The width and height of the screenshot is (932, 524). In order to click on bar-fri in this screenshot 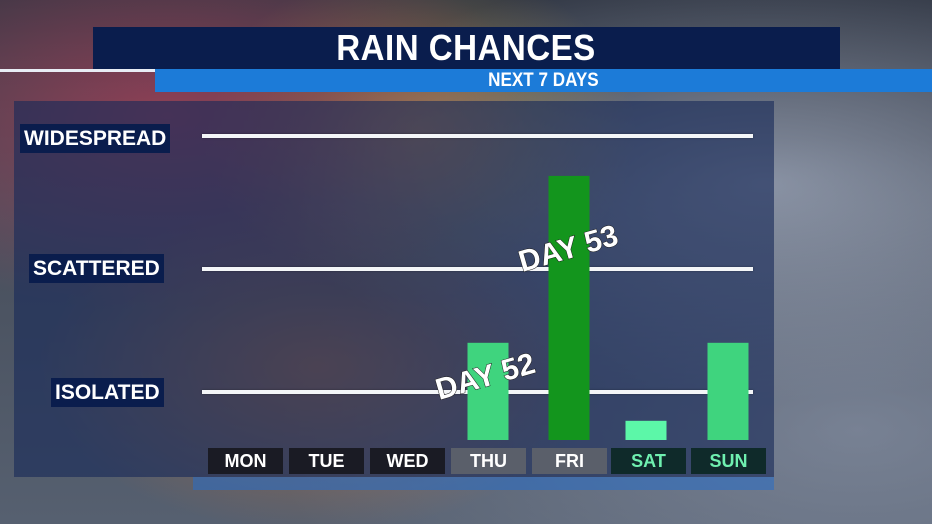, I will do `click(569, 307)`.